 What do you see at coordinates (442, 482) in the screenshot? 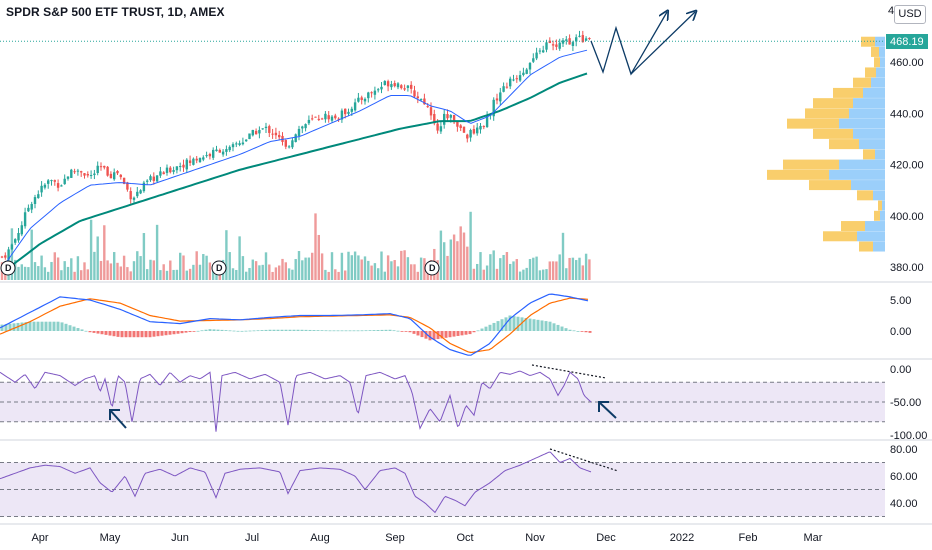
I see `rsi-pane` at bounding box center [442, 482].